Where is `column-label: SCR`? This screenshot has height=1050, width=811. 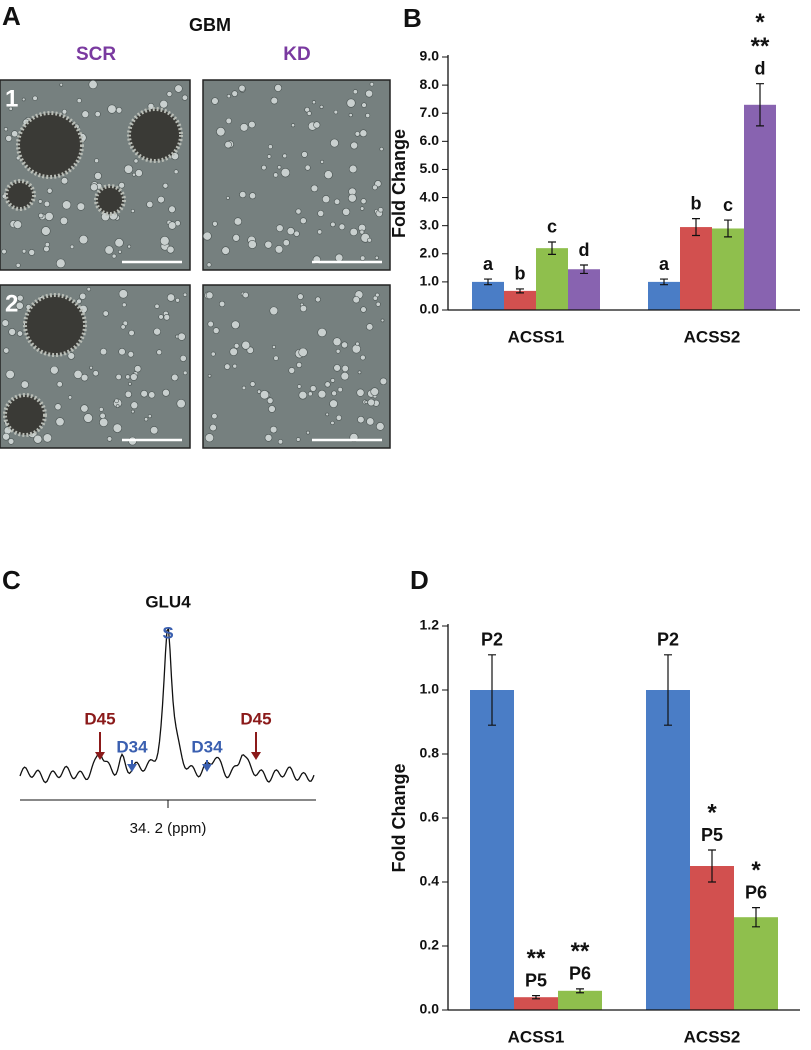 column-label: SCR is located at coordinates (96, 54).